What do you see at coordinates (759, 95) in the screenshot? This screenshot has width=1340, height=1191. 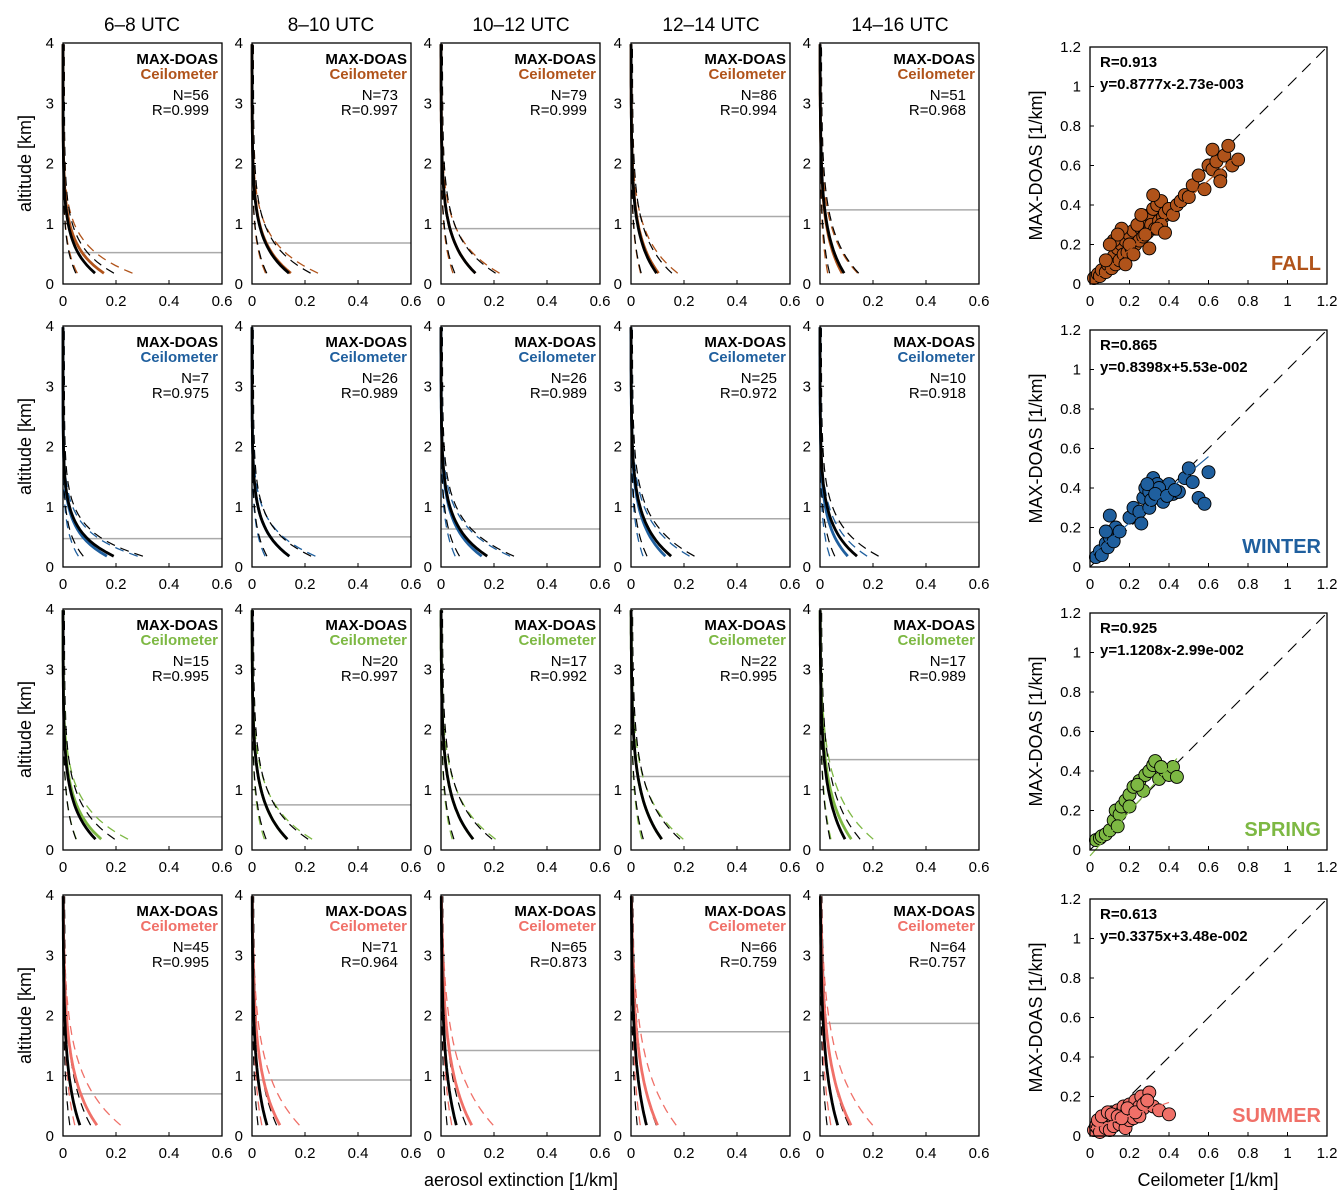 I see `sample-count: N=86` at bounding box center [759, 95].